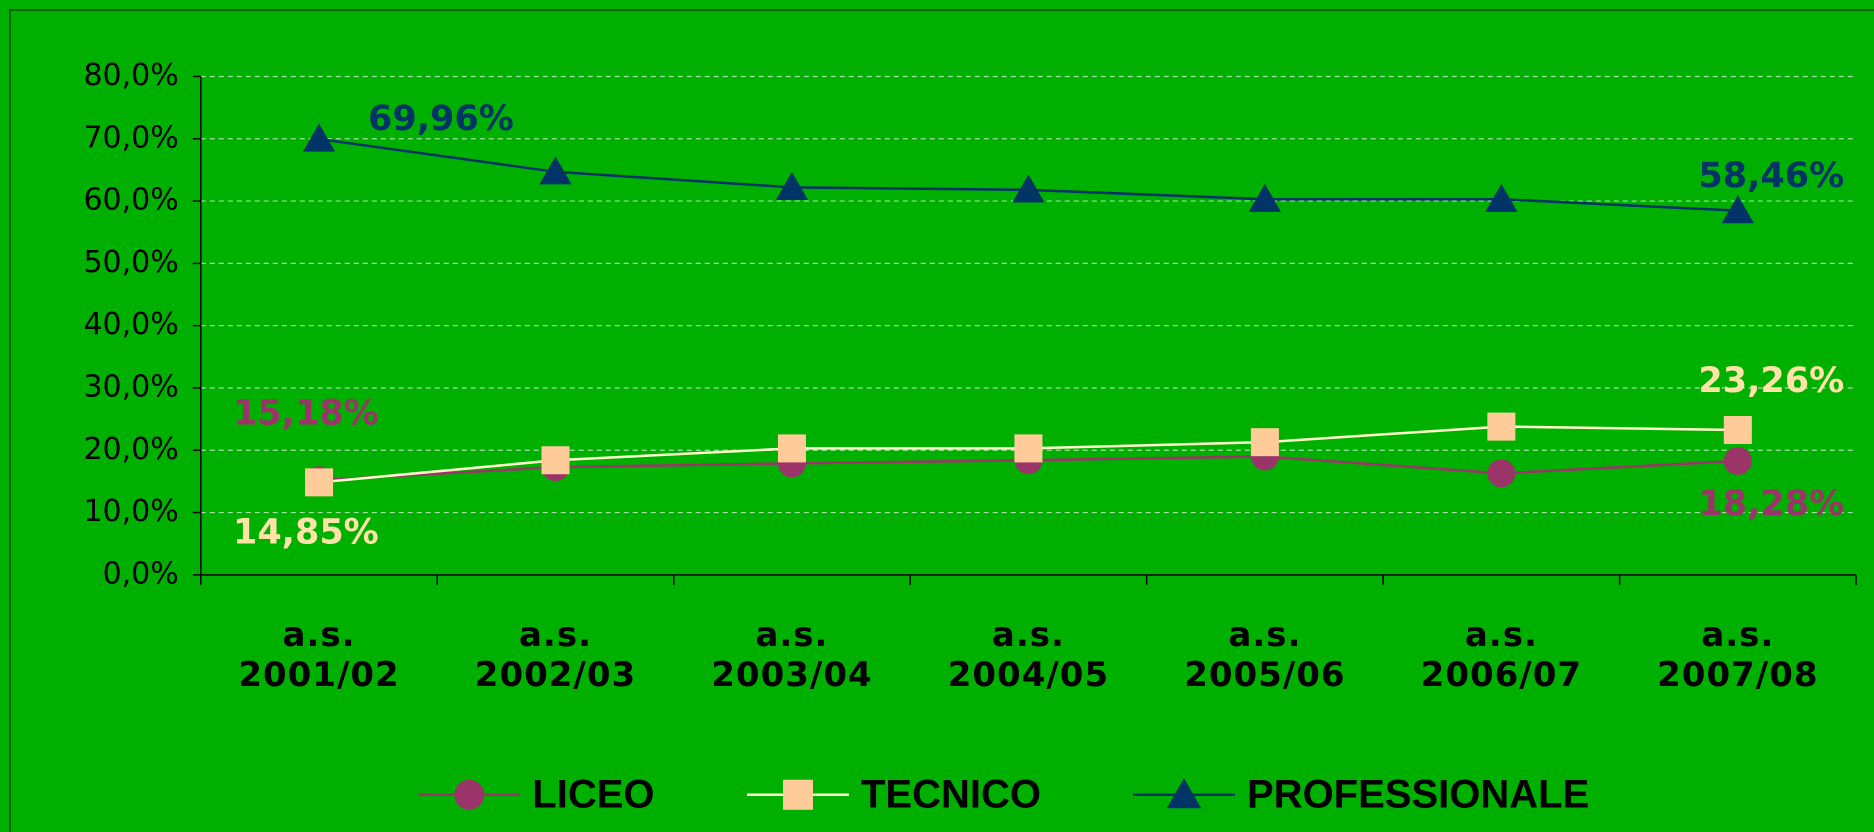 This screenshot has width=1874, height=832. Describe the element at coordinates (306, 533) in the screenshot. I see `data-label: 14,85%` at that location.